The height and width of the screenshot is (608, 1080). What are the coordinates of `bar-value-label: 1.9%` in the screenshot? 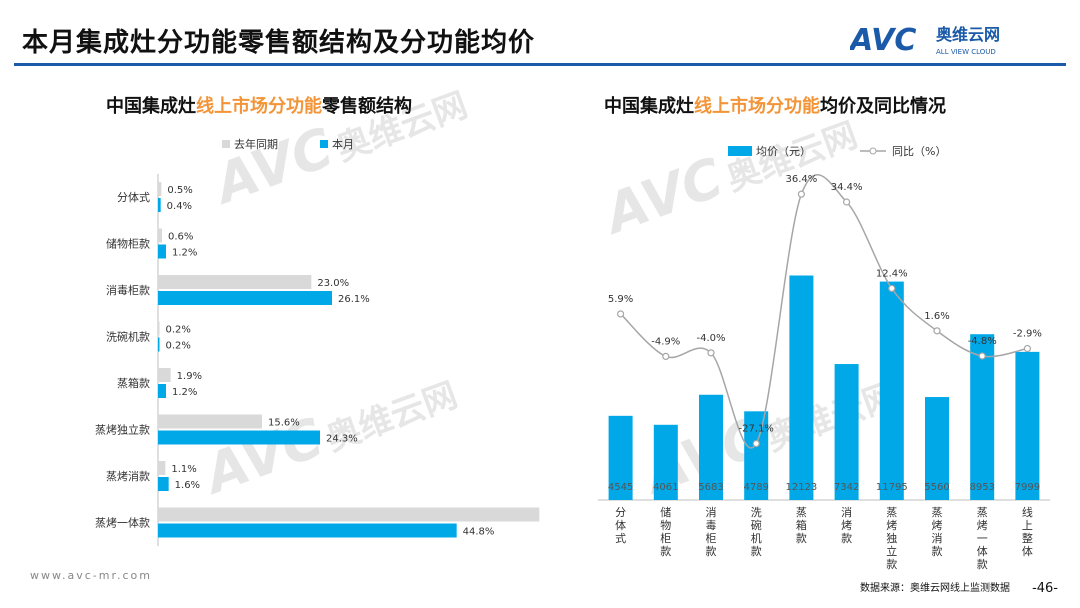 It's located at (189, 376).